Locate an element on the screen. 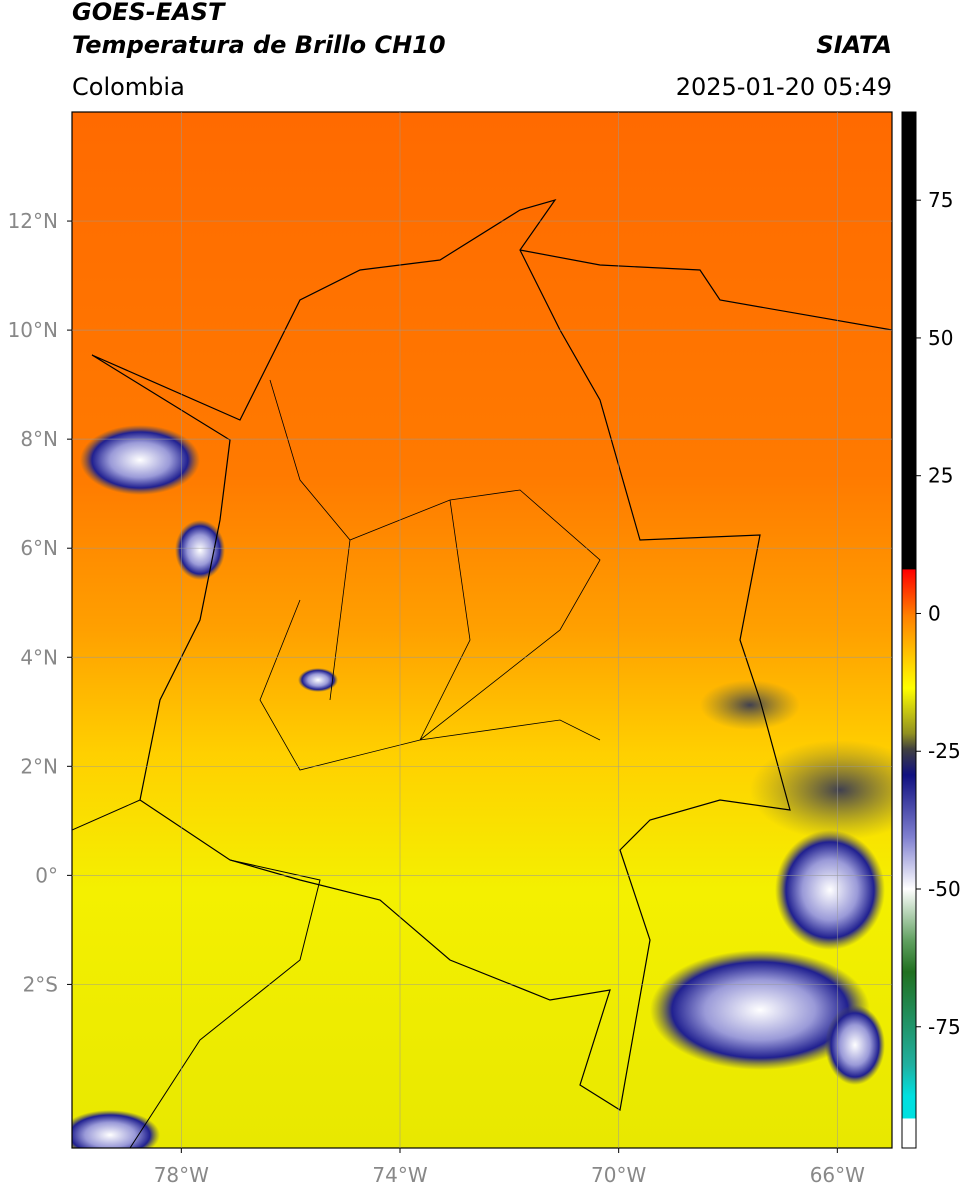  y-tick-label: 4°N is located at coordinates (39, 657).